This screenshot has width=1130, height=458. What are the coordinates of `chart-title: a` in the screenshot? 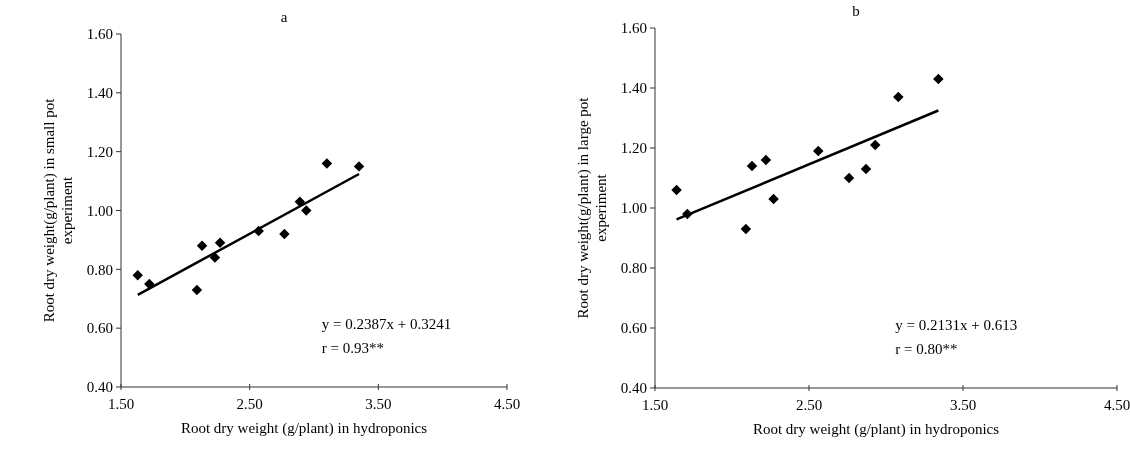 It's located at (284, 17).